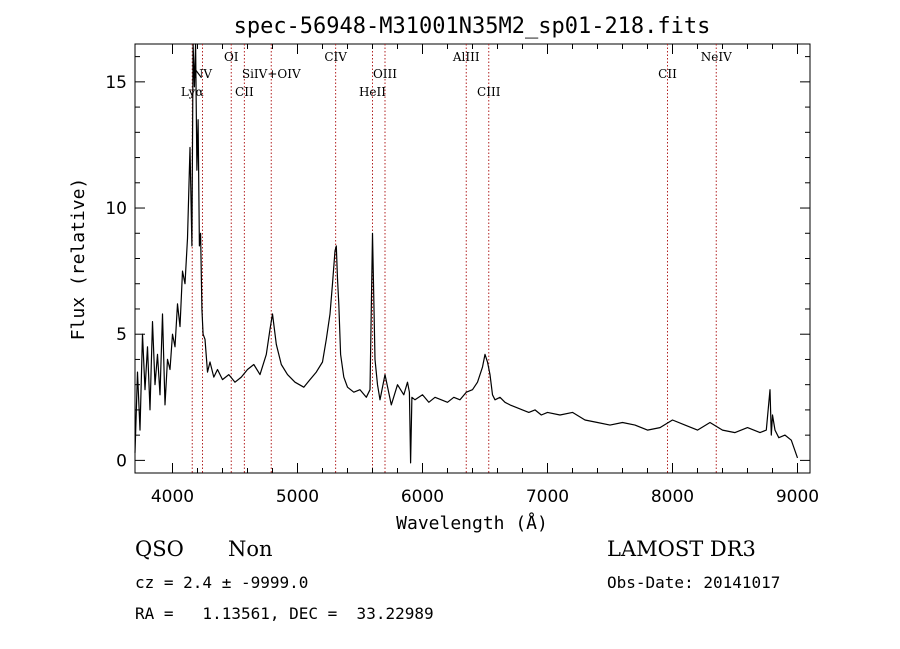 This screenshot has height=649, width=900. Describe the element at coordinates (116, 83) in the screenshot. I see `y-tick-label: 15` at that location.